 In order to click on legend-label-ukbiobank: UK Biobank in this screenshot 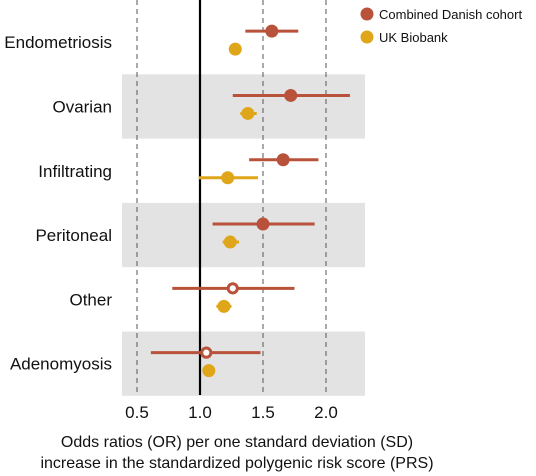, I will do `click(413, 37)`.